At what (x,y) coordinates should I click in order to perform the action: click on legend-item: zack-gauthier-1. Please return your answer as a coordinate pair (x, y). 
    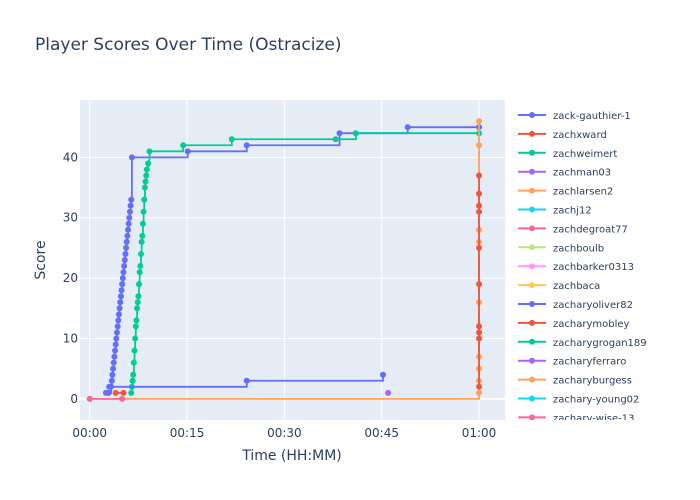
    Looking at the image, I should click on (574, 116).